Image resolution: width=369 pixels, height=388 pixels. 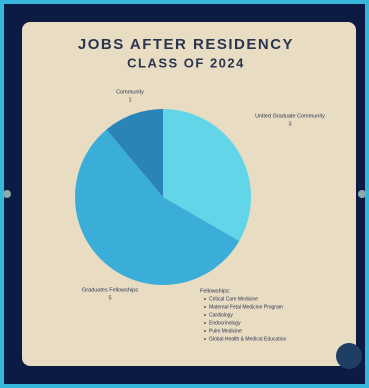 I want to click on nav-right, so click(x=362, y=194).